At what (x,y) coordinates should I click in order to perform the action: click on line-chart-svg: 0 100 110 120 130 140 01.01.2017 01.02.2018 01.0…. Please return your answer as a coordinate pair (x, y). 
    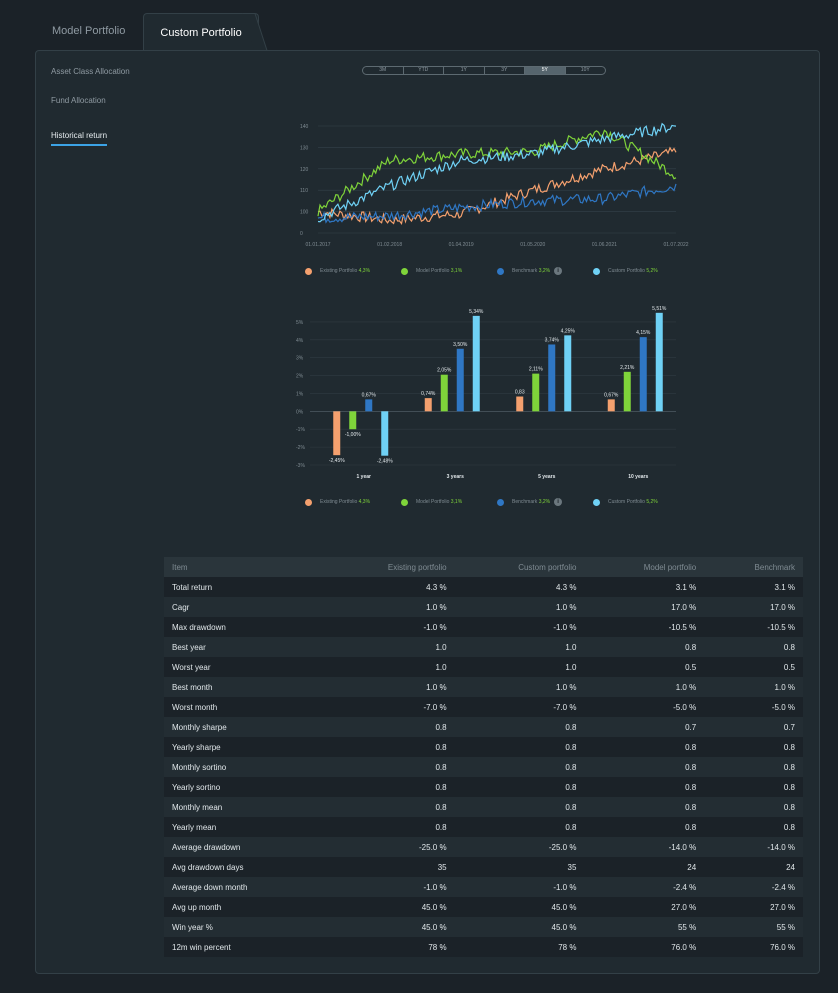
    Looking at the image, I should click on (494, 185).